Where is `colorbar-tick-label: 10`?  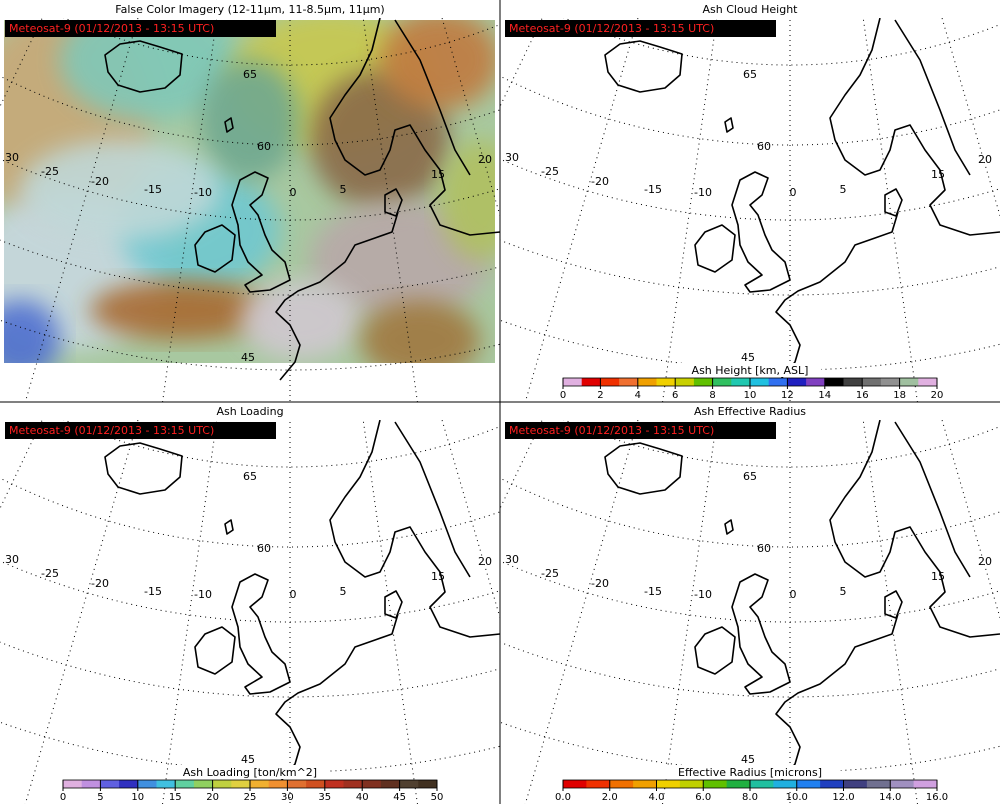
colorbar-tick-label: 10 is located at coordinates (137, 797).